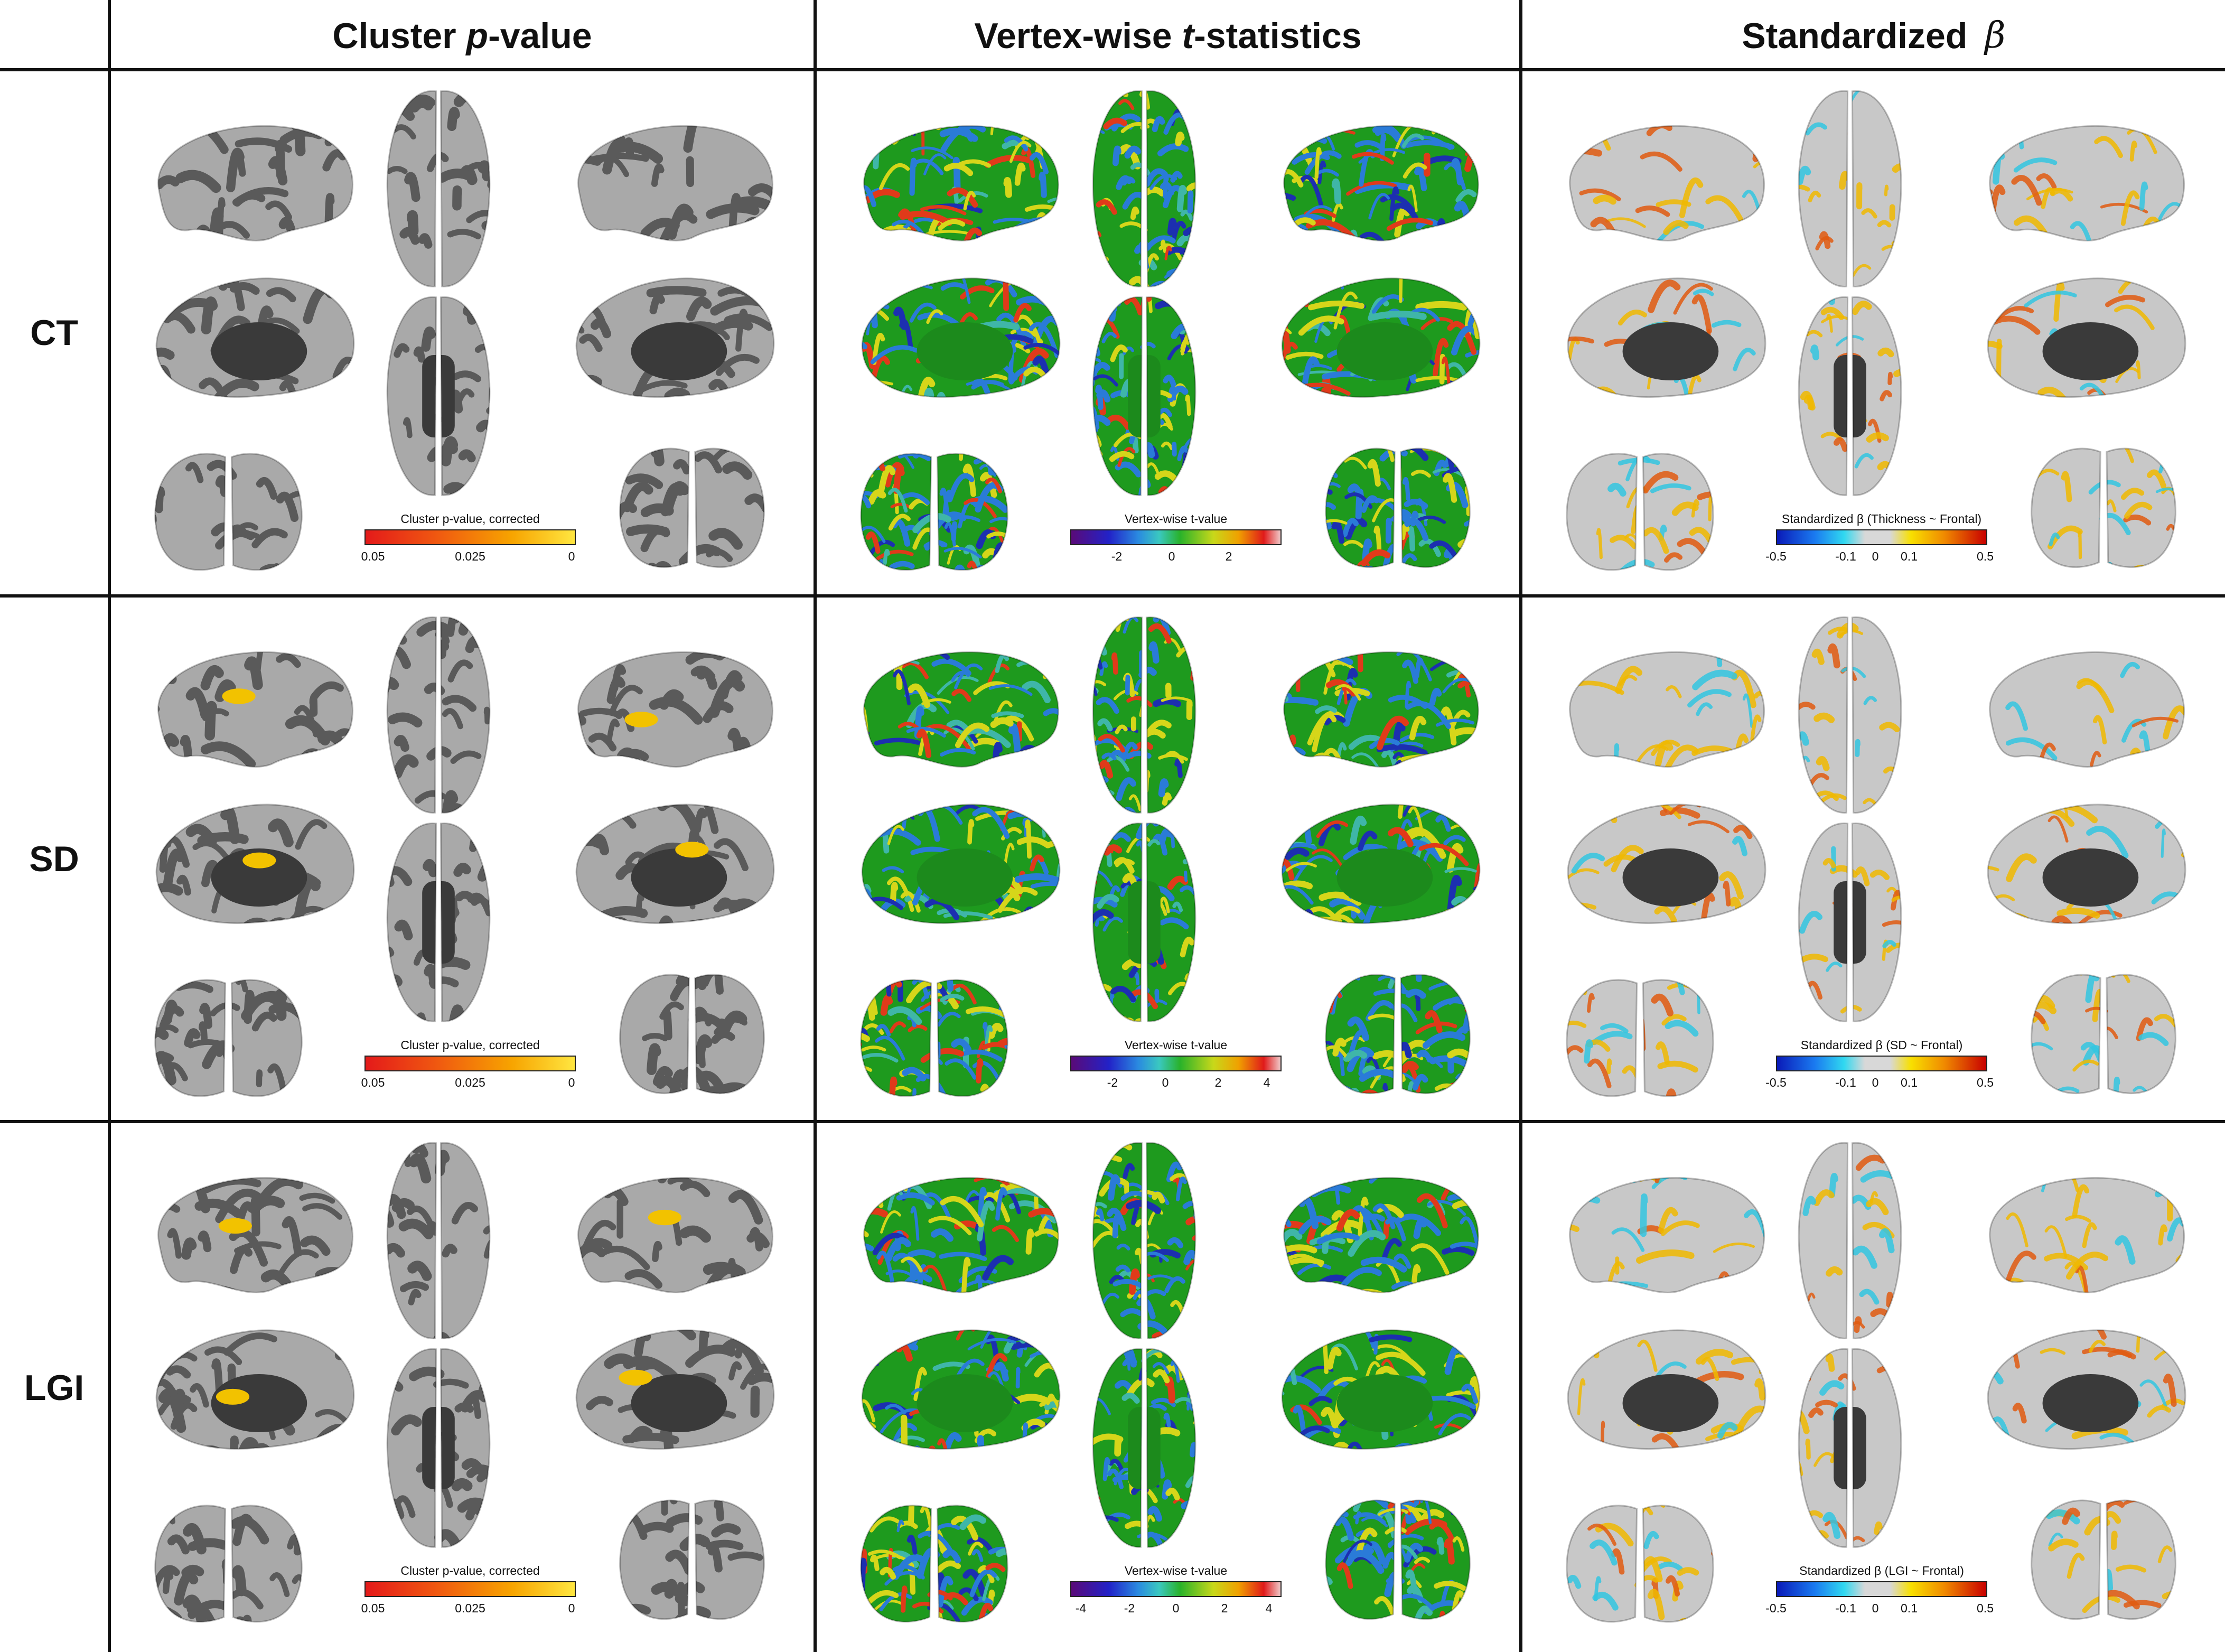  Describe the element at coordinates (1278, 35) in the screenshot. I see `header-text-suffix: -statistics` at that location.